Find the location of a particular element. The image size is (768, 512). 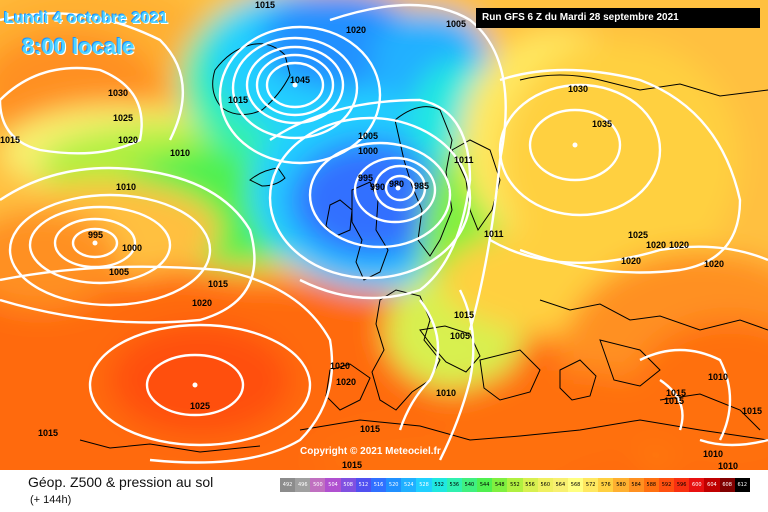

scale-swatch: 516 is located at coordinates (378, 485).